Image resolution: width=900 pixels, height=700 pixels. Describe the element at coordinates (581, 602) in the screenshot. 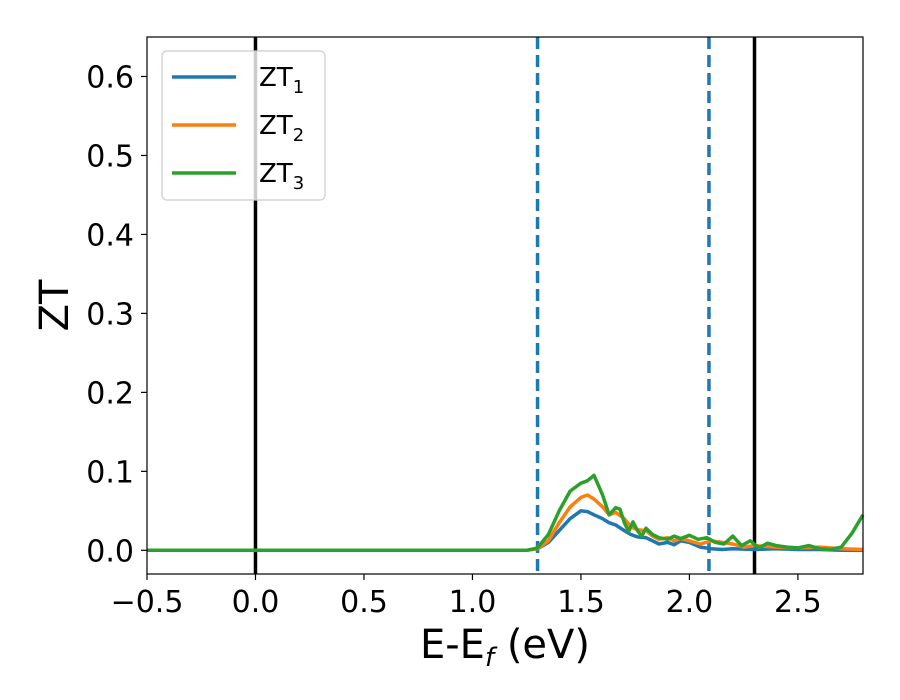

I see `x-tick-label: 1.5` at that location.